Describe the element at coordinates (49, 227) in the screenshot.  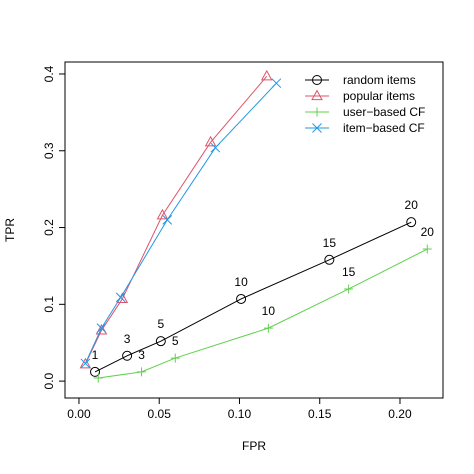
I see `y-tick-label: 0.2` at that location.